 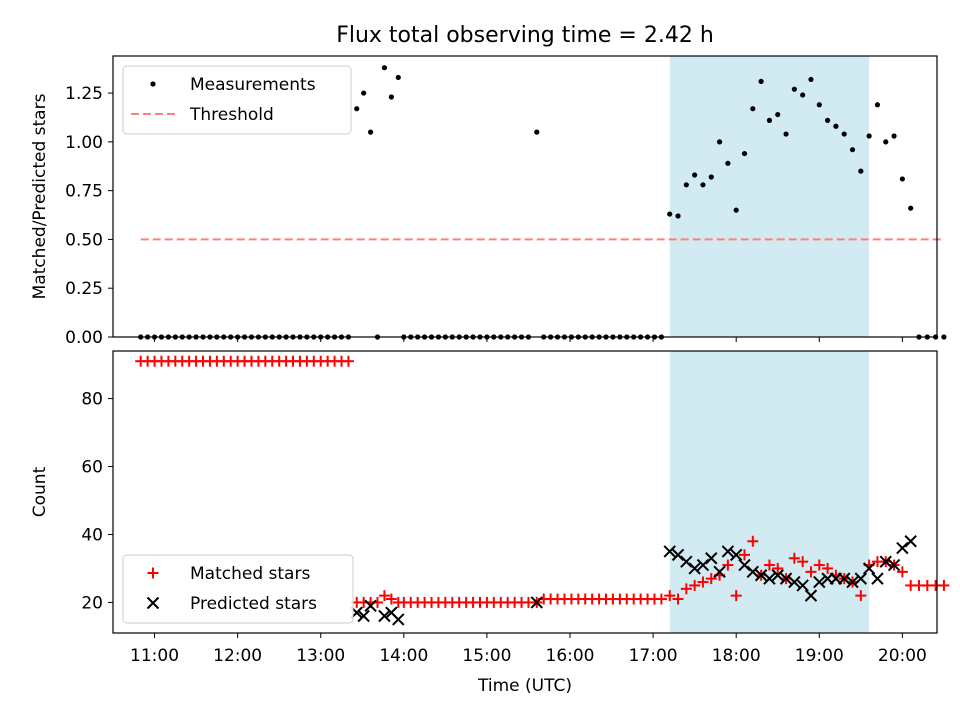 What do you see at coordinates (238, 589) in the screenshot?
I see `bottom-legend: Matched stars Predicted stars` at bounding box center [238, 589].